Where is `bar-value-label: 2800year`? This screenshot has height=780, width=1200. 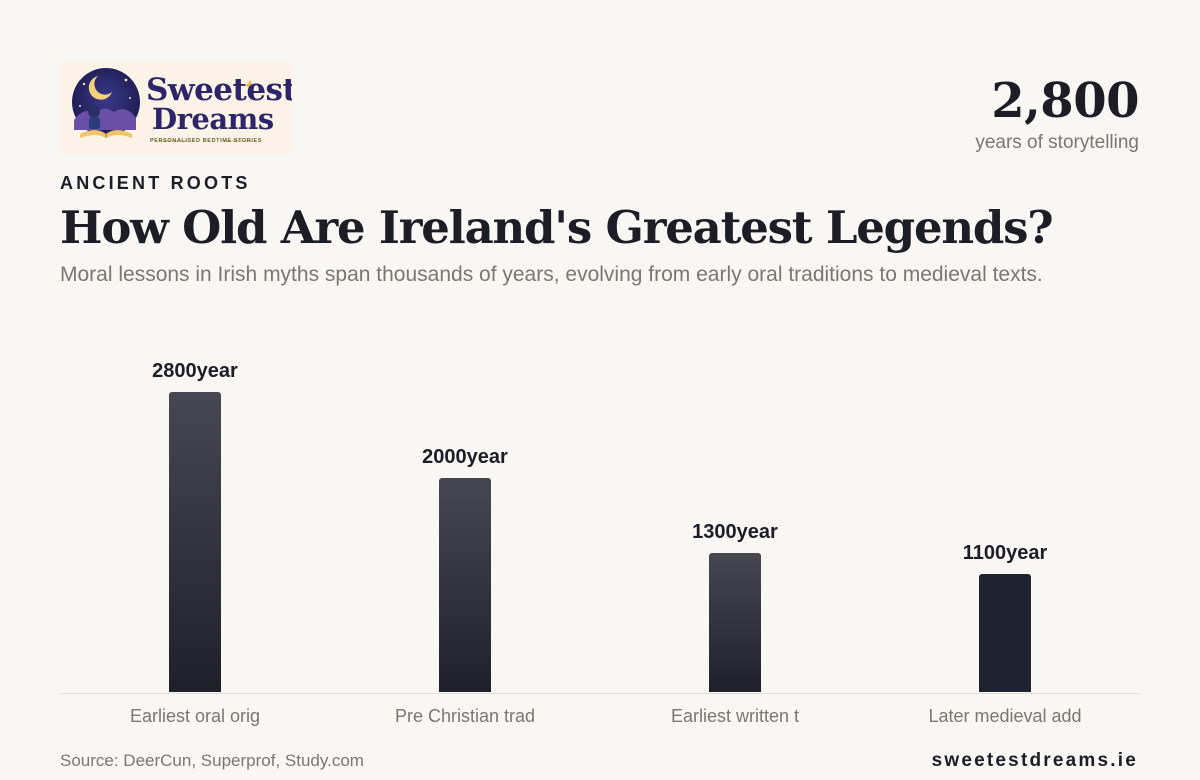
bar-value-label: 2800year is located at coordinates (195, 371).